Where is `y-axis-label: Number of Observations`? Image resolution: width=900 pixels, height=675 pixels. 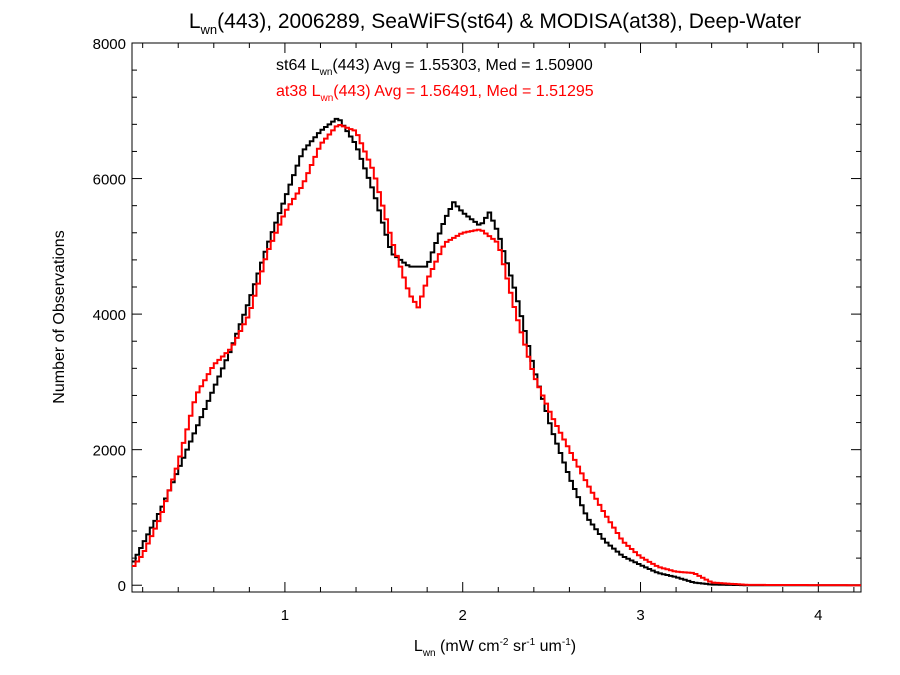 y-axis-label: Number of Observations is located at coordinates (59, 316).